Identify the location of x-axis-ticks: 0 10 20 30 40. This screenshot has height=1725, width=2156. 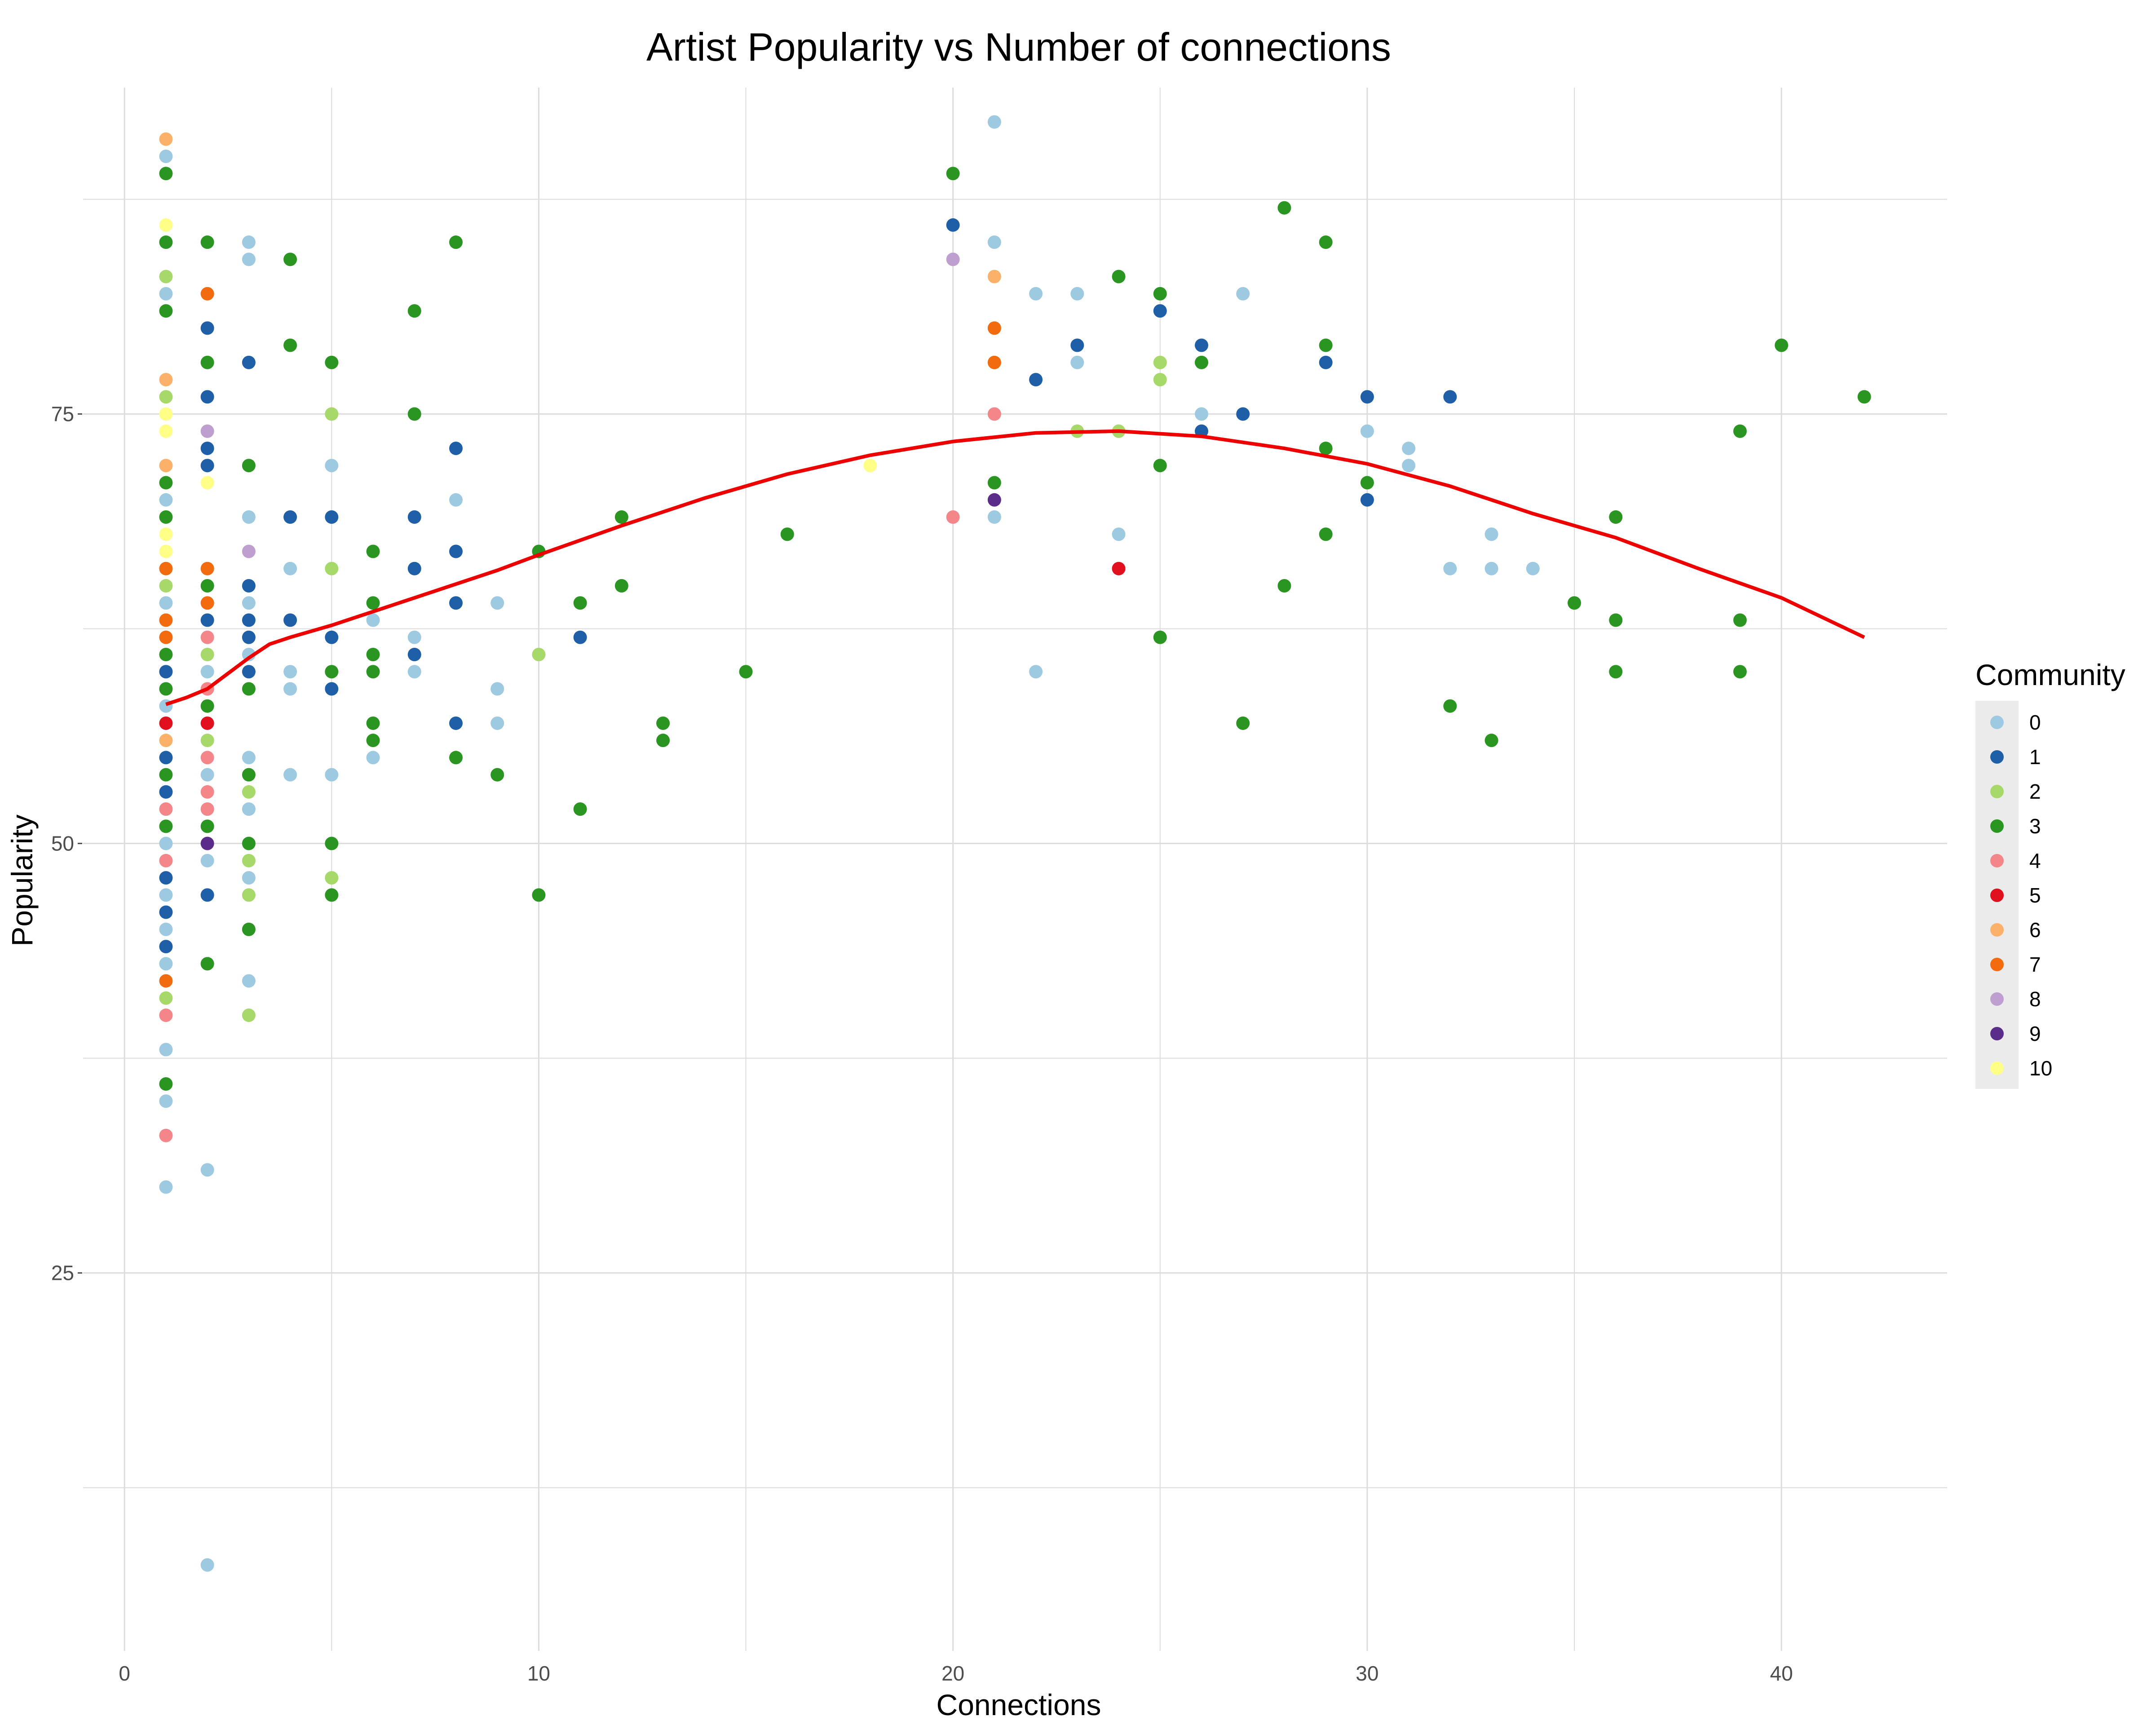
(956, 1673).